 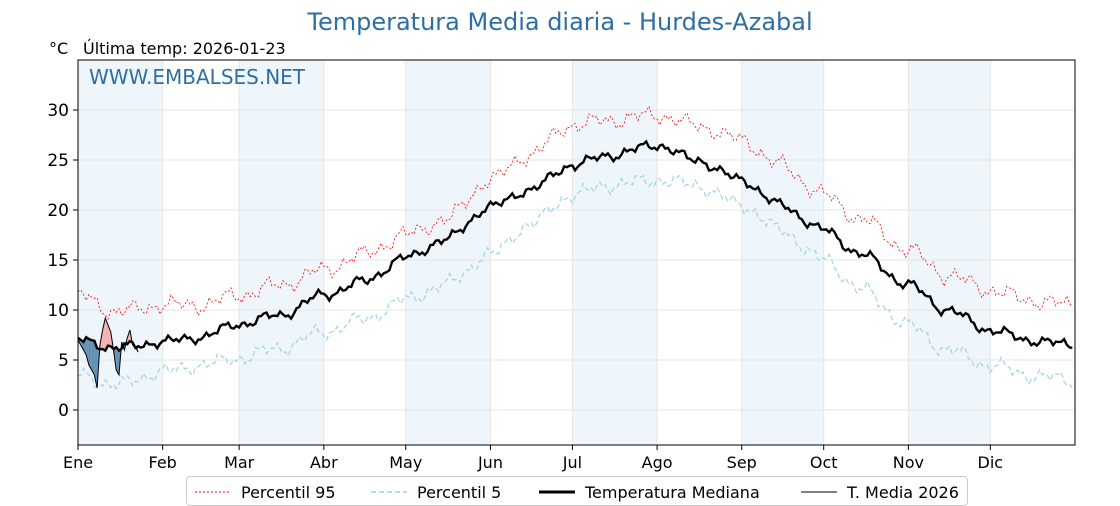 I want to click on legend-label-median: Temperatura Mediana, so click(x=672, y=492).